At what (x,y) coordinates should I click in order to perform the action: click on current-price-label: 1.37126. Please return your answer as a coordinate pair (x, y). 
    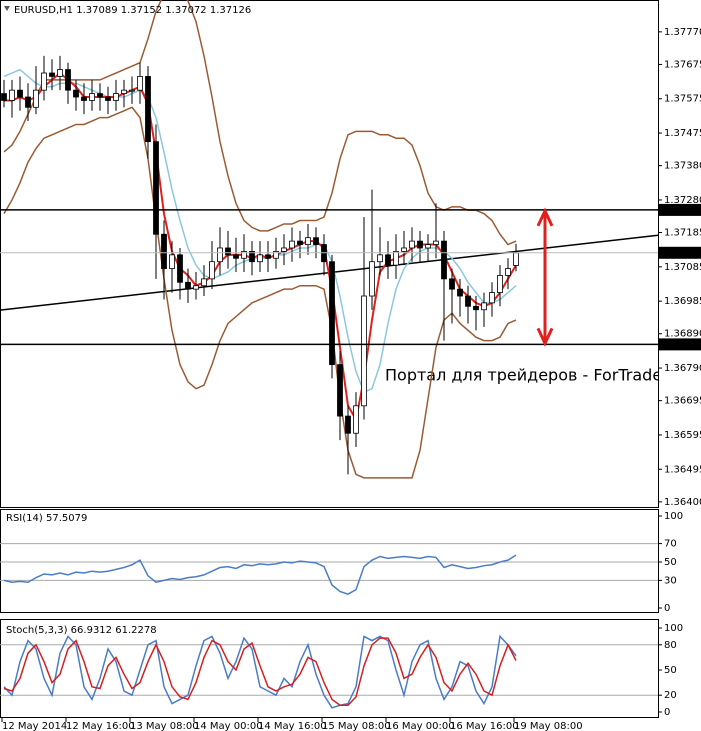
    Looking at the image, I should click on (681, 253).